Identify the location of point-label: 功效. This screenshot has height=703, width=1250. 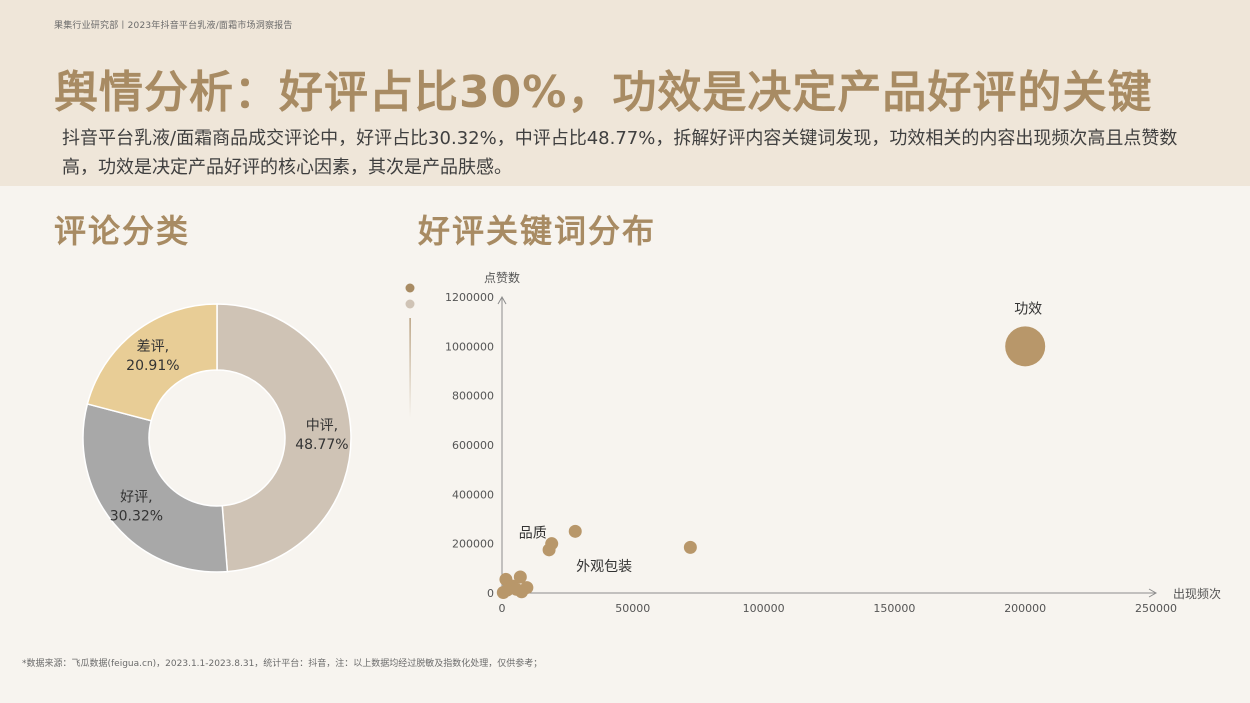
(1028, 309).